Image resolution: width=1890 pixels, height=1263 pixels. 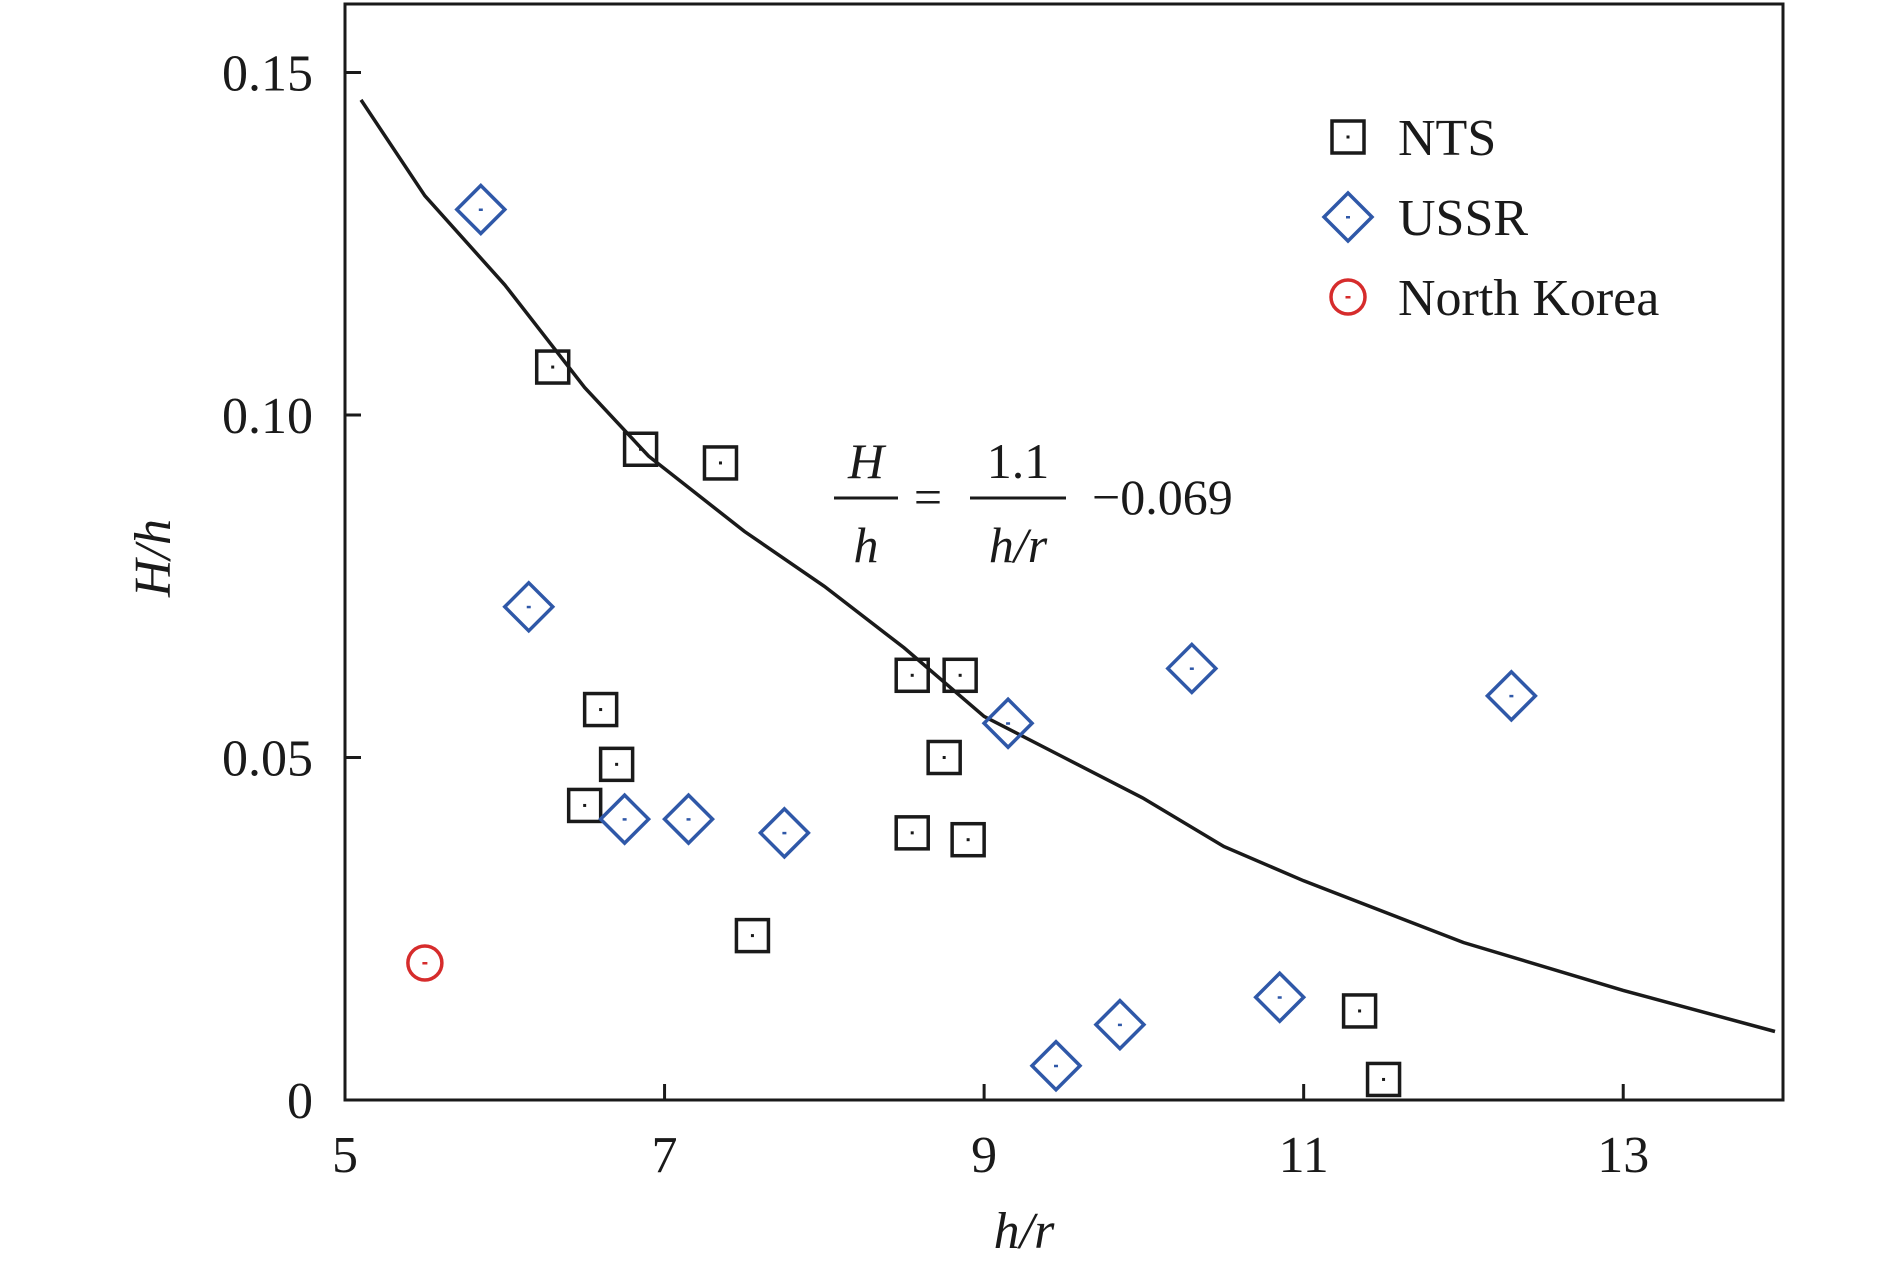 What do you see at coordinates (1623, 1155) in the screenshot?
I see `x-tick-label: 13` at bounding box center [1623, 1155].